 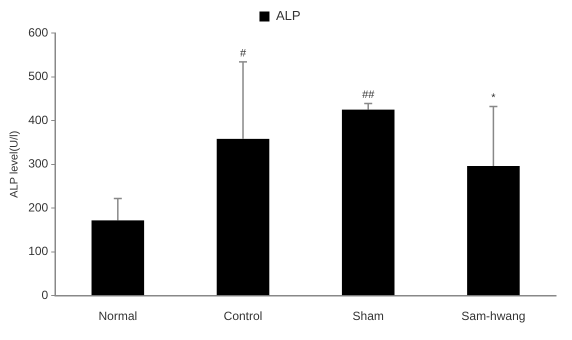 What do you see at coordinates (243, 316) in the screenshot?
I see `x-tick-label: Control` at bounding box center [243, 316].